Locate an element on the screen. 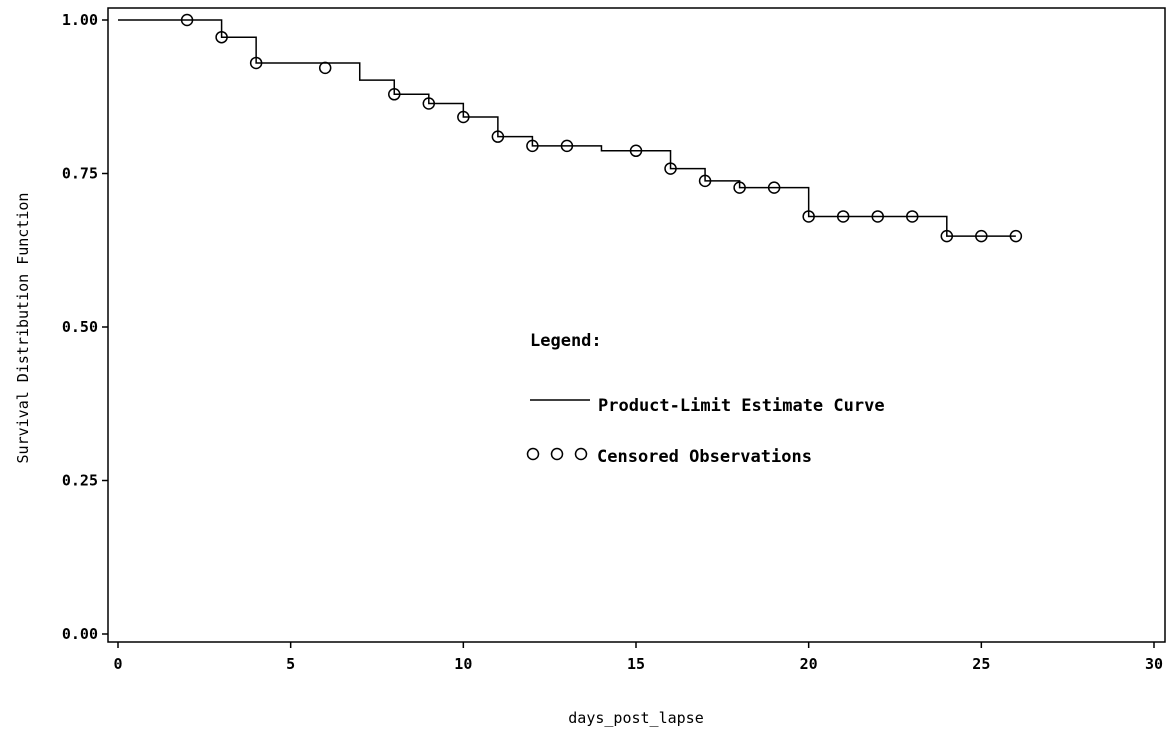 The width and height of the screenshot is (1175, 732). x-axis-title: days_post_lapse is located at coordinates (635, 718).